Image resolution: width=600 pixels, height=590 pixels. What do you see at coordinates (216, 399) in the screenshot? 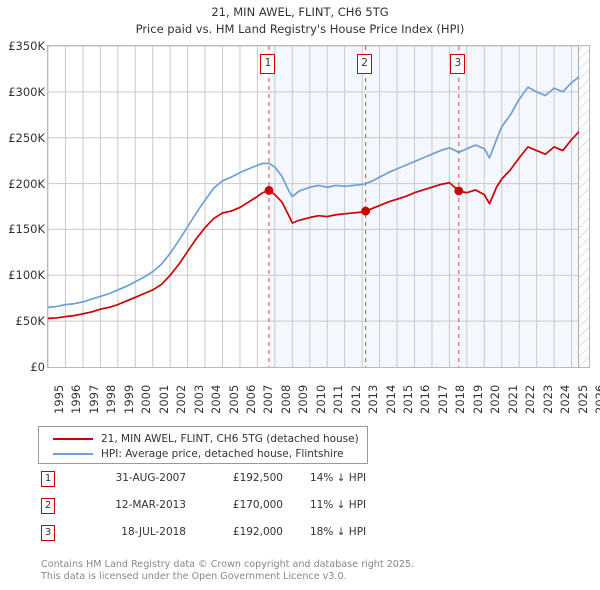
I see `x-axis-tick-label: 2004` at bounding box center [216, 399].